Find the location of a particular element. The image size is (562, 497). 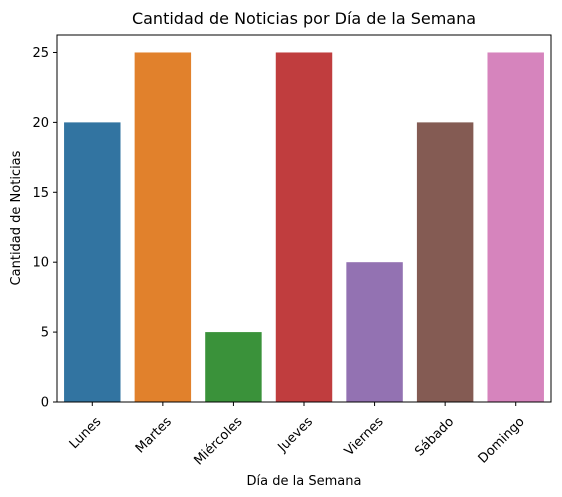

x-tick-label: Jueves is located at coordinates (296, 435).